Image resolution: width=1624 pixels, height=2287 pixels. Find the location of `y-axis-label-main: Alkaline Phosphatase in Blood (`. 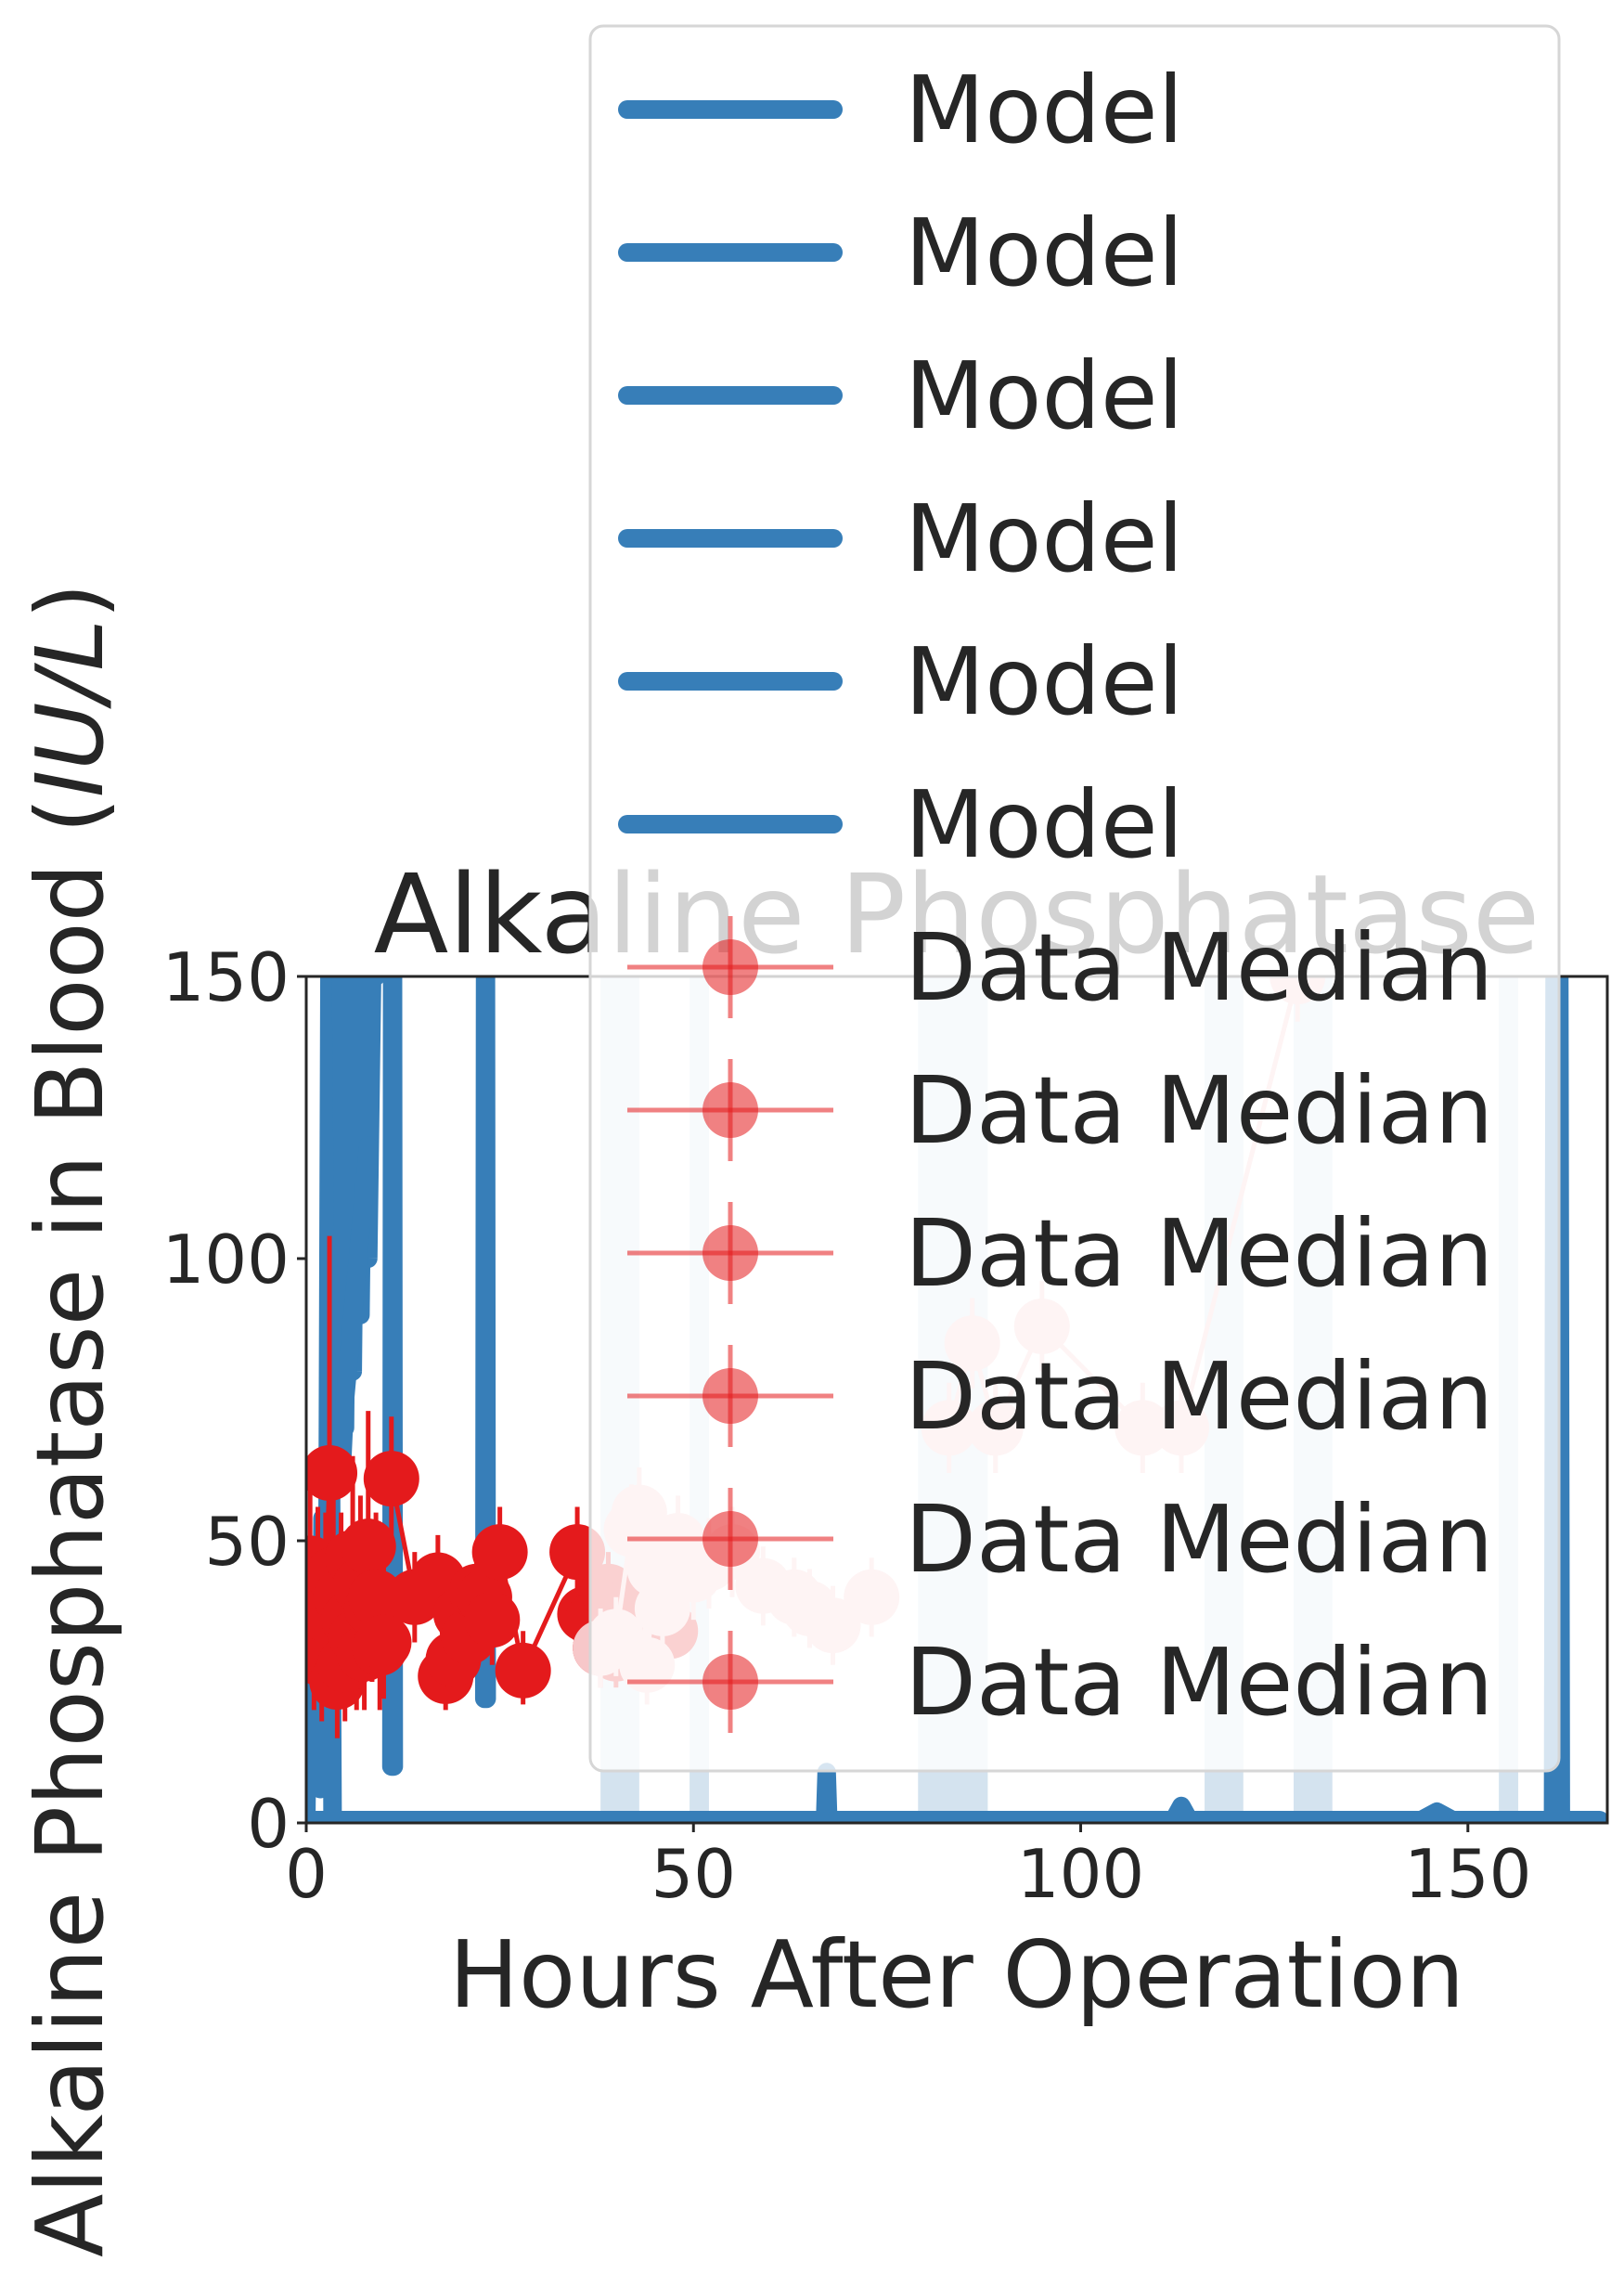

y-axis-label-main: Alkaline Phosphatase in Blood ( is located at coordinates (70, 1527).